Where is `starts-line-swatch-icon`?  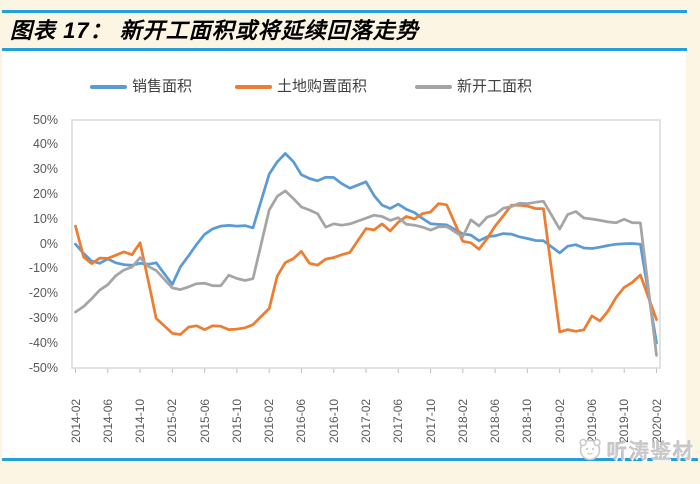 starts-line-swatch-icon is located at coordinates (433, 87).